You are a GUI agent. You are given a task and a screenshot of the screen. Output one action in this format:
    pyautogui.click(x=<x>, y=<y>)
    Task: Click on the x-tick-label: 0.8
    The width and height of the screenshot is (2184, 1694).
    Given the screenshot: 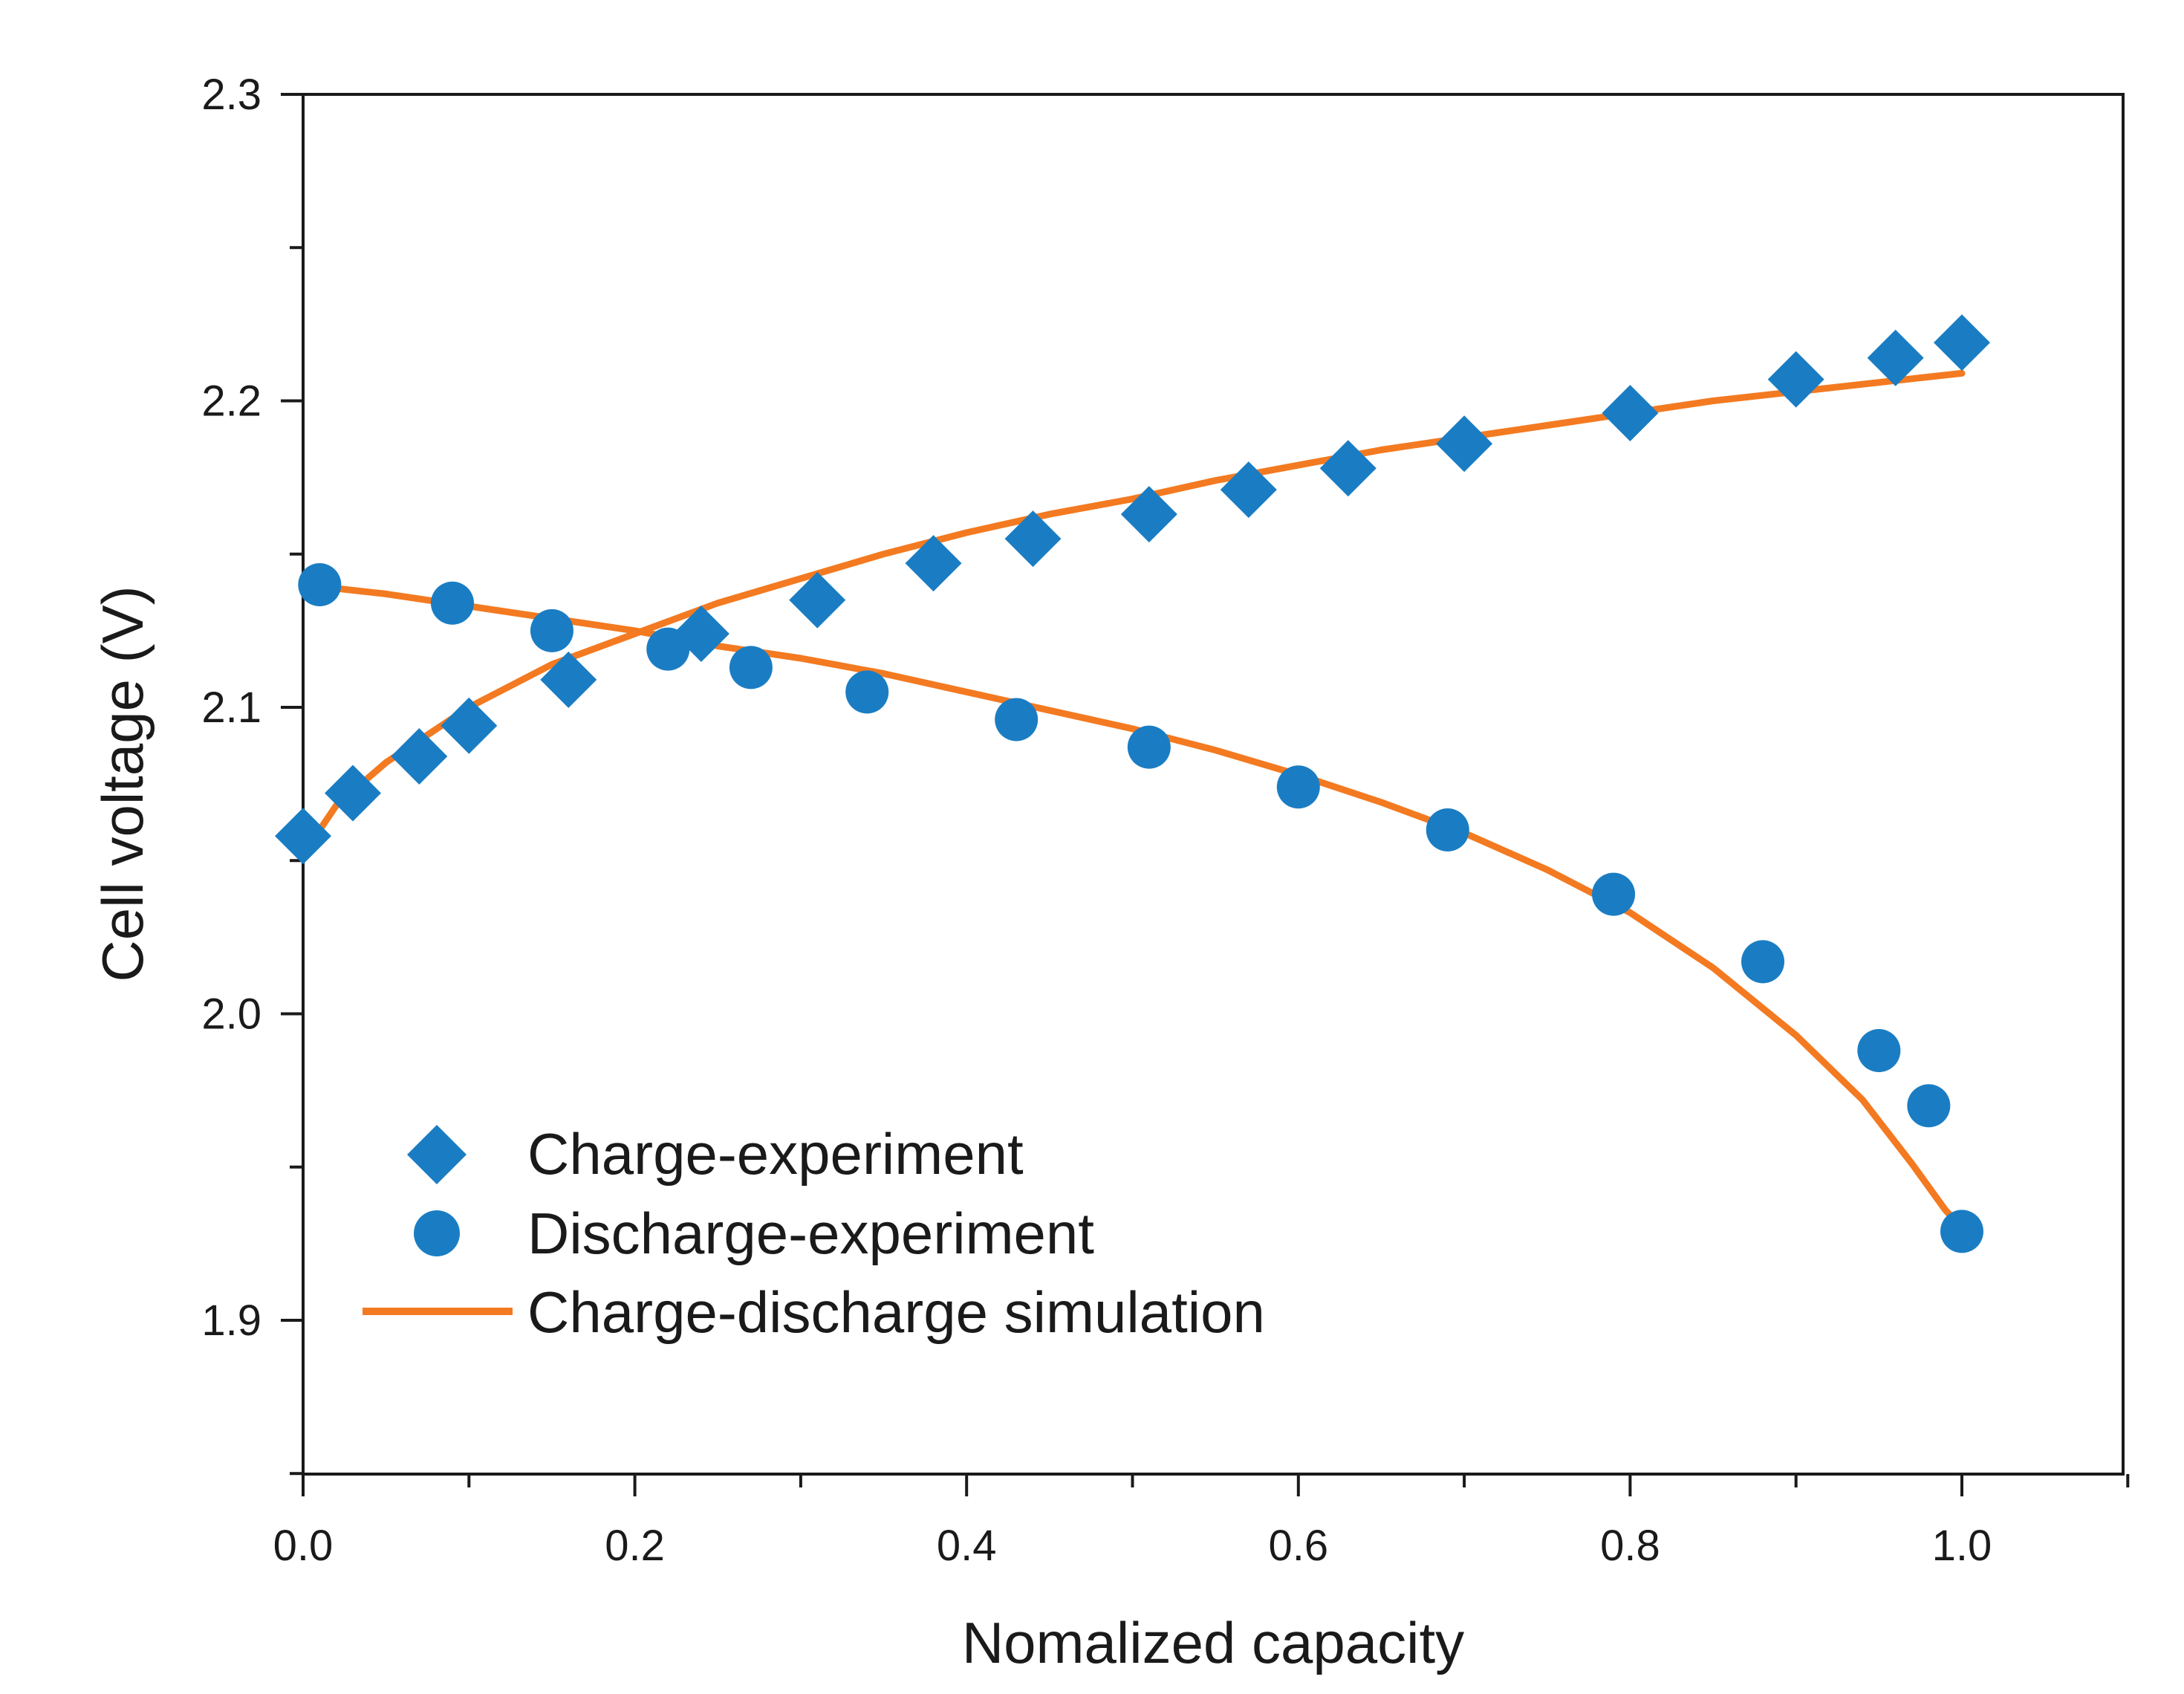 What is the action you would take?
    pyautogui.click(x=1630, y=1546)
    